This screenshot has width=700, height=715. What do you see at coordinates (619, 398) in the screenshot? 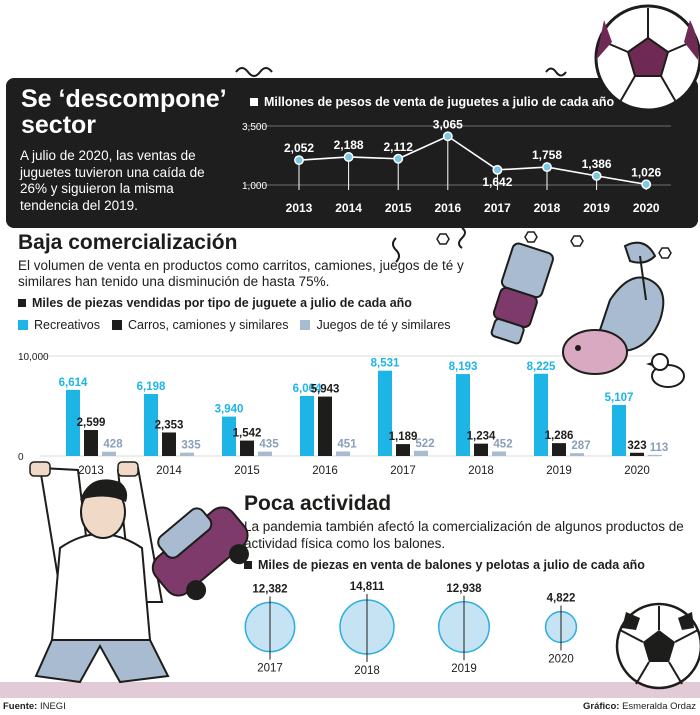
I see `data-label: 5,107` at bounding box center [619, 398].